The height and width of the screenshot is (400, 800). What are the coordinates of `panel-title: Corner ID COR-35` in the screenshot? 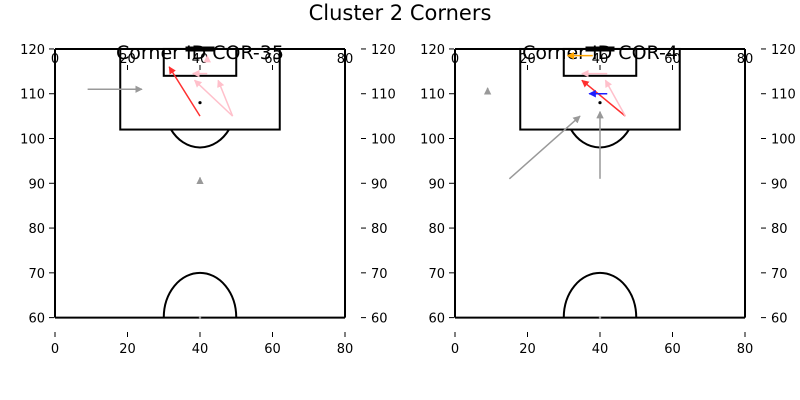 It's located at (200, 53).